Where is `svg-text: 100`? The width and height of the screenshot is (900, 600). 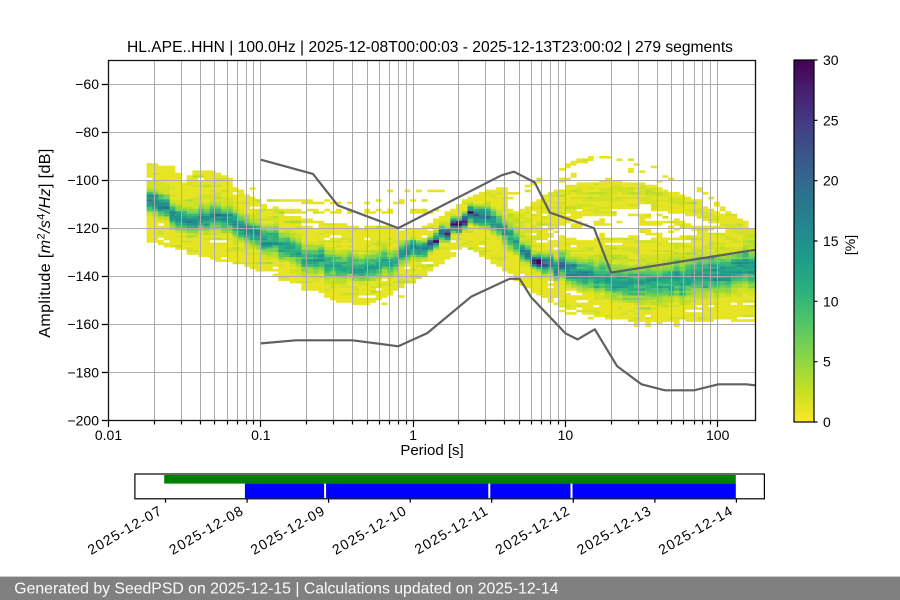
svg-text: 100 is located at coordinates (718, 435).